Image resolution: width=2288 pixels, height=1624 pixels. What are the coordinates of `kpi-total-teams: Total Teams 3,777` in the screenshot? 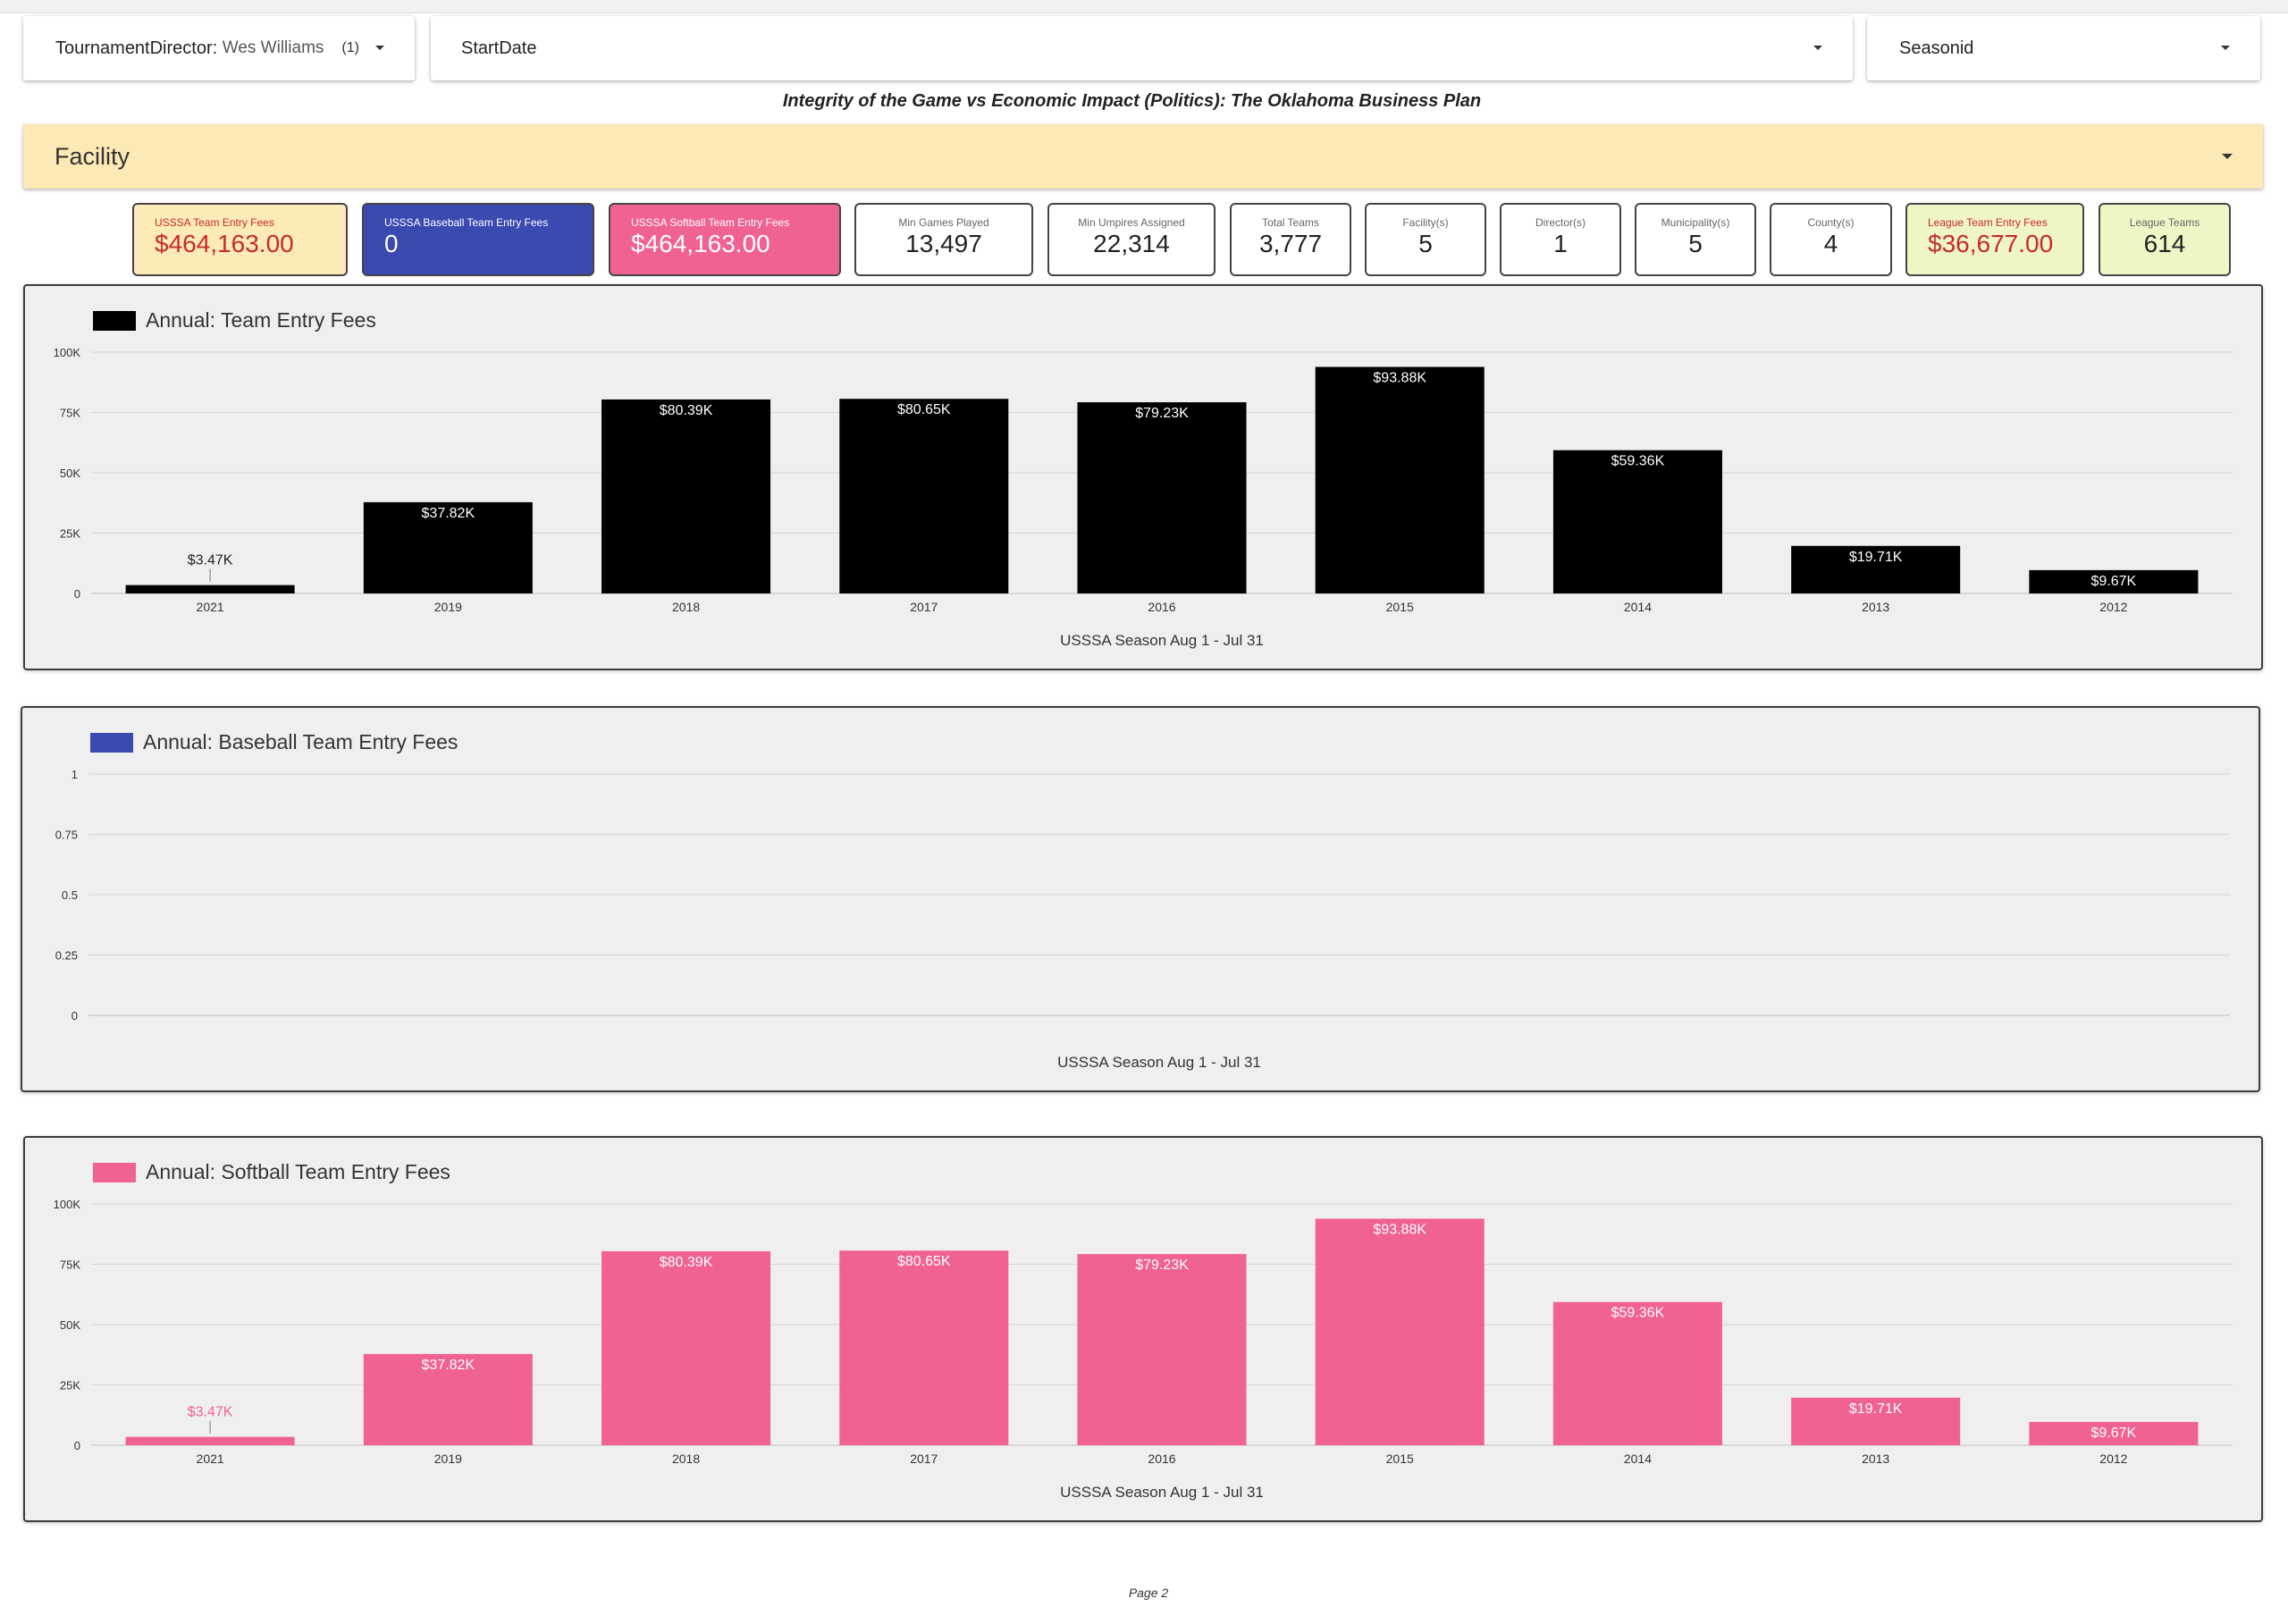 It's located at (1291, 240).